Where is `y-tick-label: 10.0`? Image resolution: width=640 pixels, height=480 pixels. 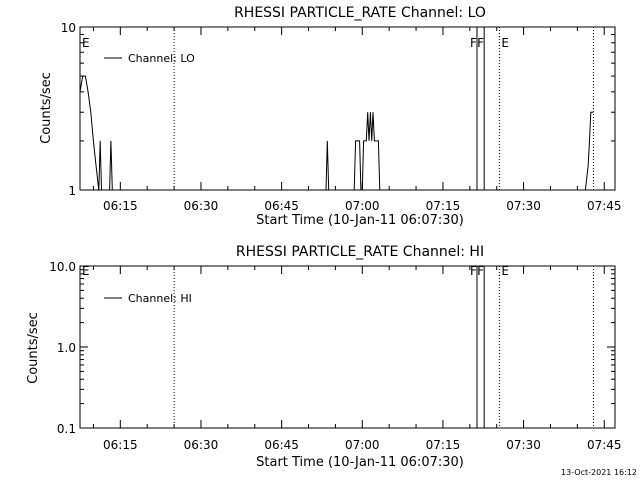 y-tick-label: 10.0 is located at coordinates (62, 267).